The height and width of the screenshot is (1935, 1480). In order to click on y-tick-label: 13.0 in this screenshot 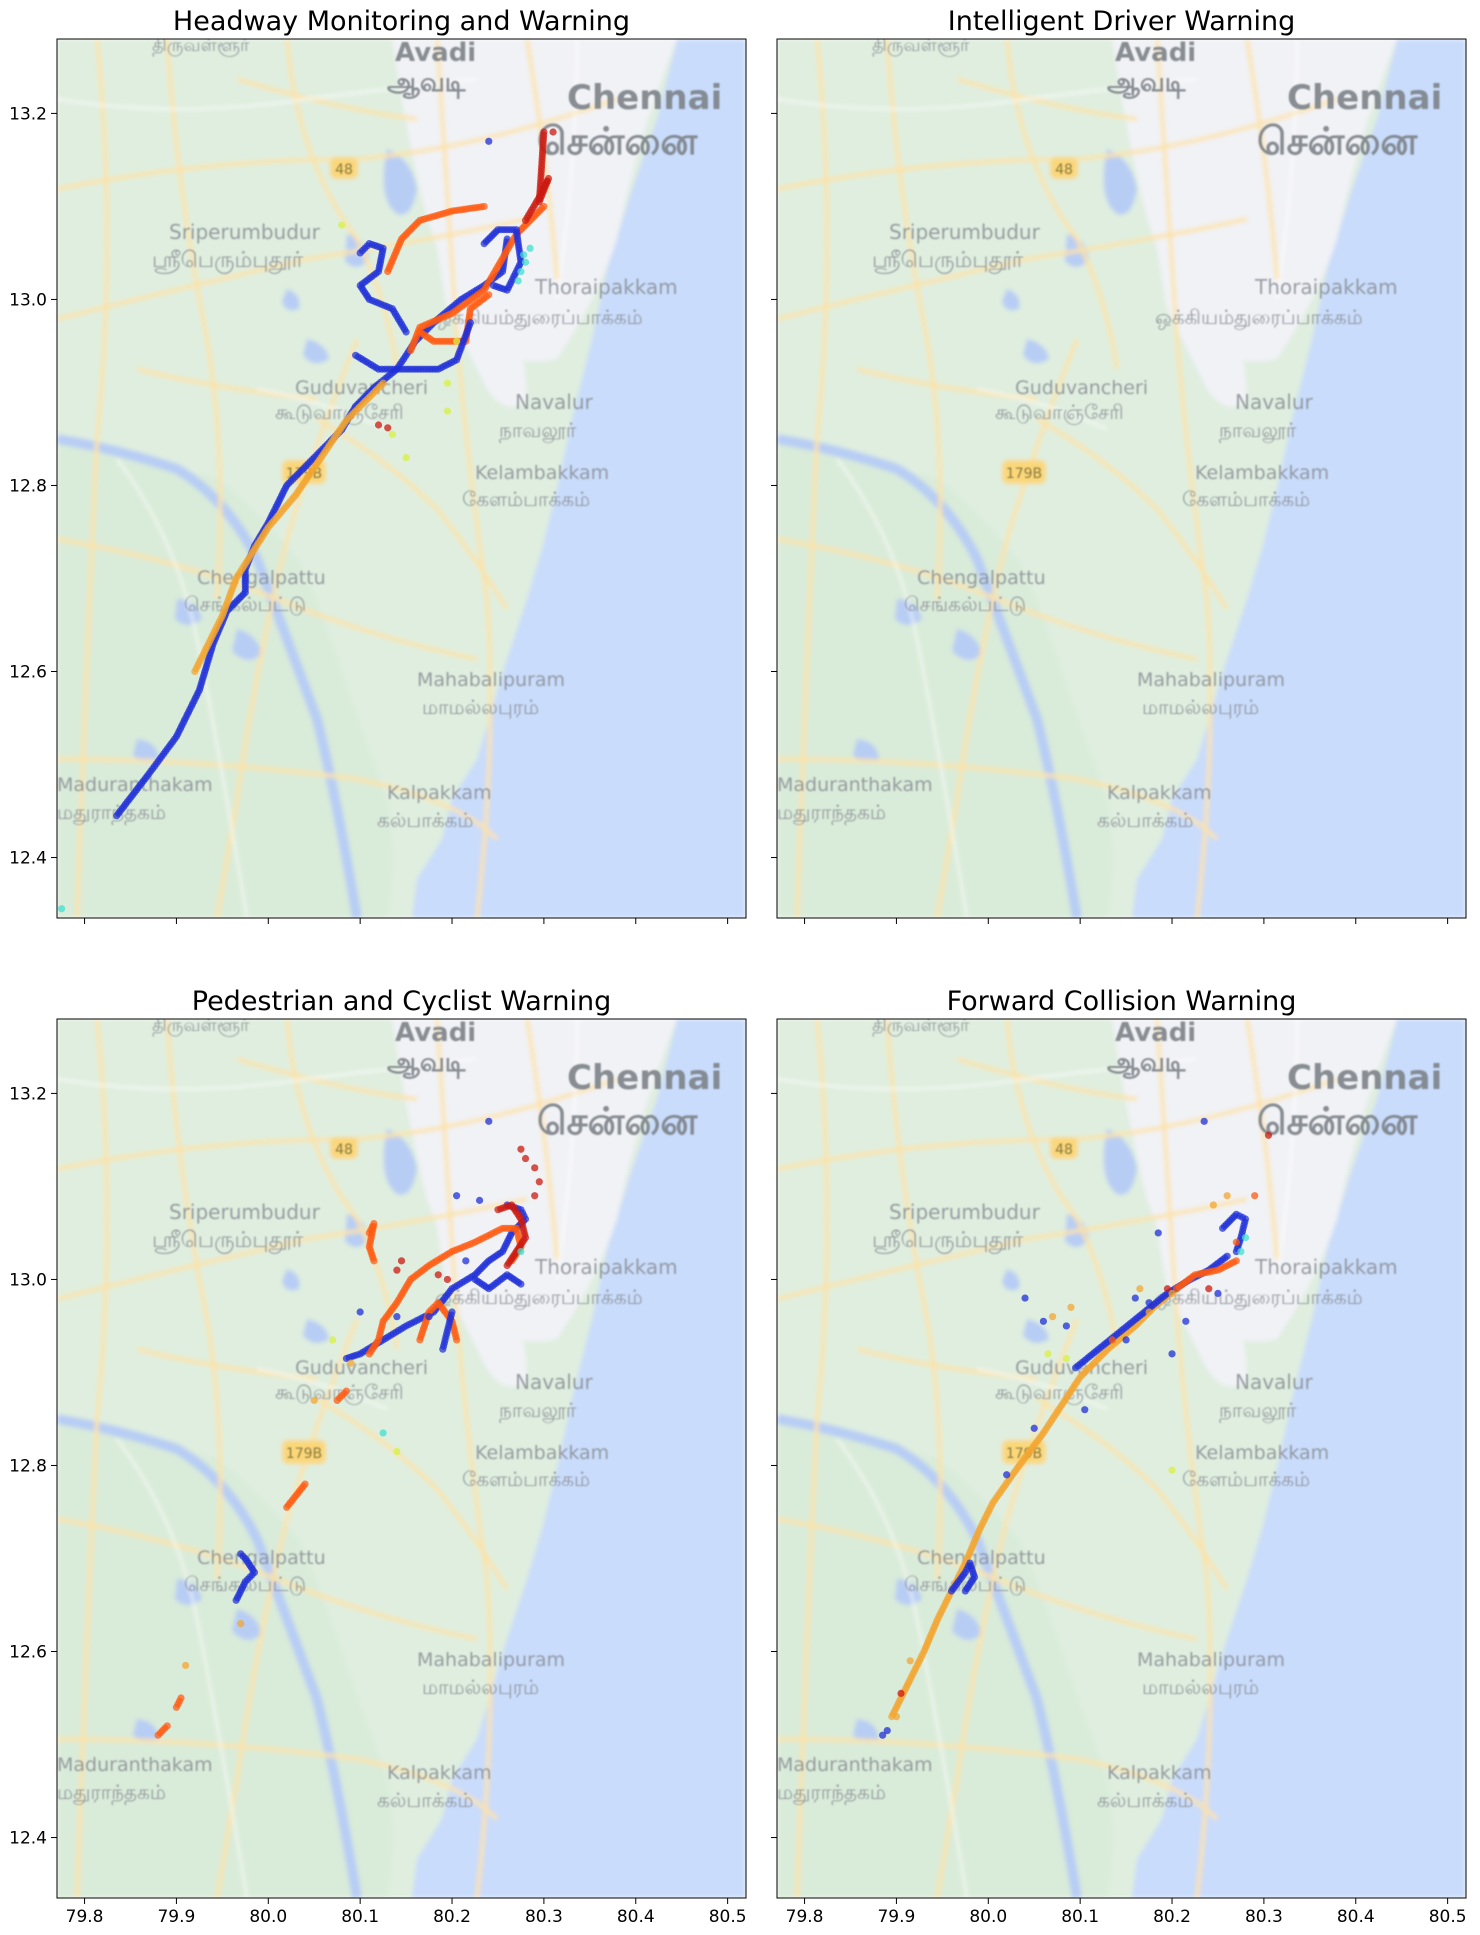, I will do `click(28, 1280)`.